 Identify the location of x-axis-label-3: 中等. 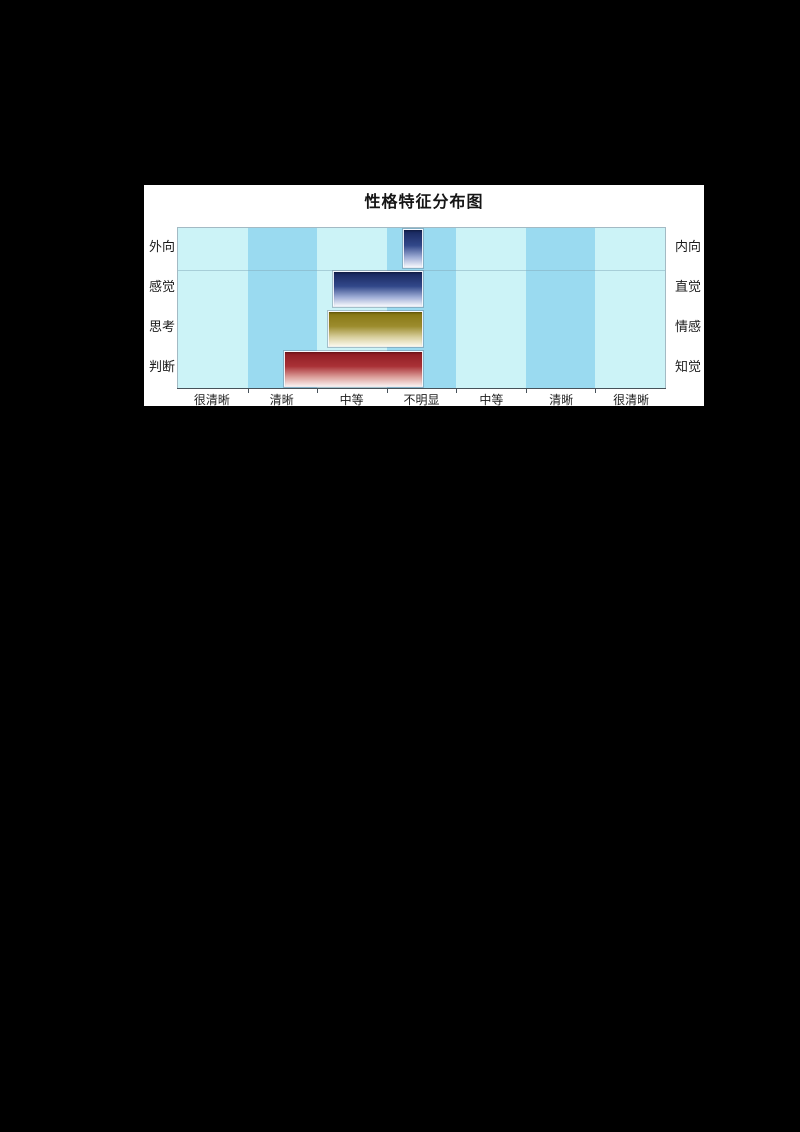
(351, 400).